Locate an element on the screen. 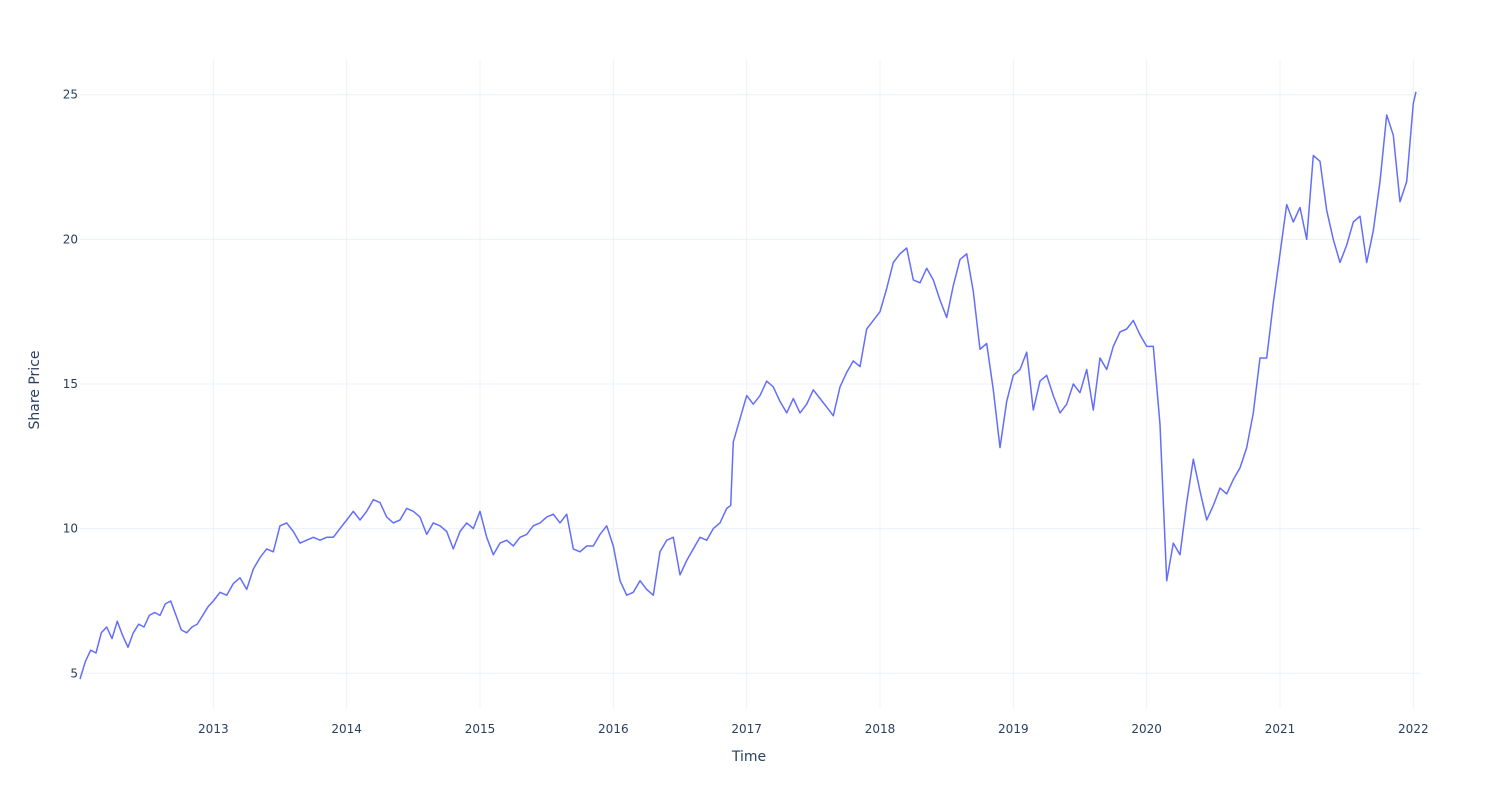 This screenshot has width=1500, height=805. y-axis-ticks: 5 10 15 20 25 is located at coordinates (70, 384).